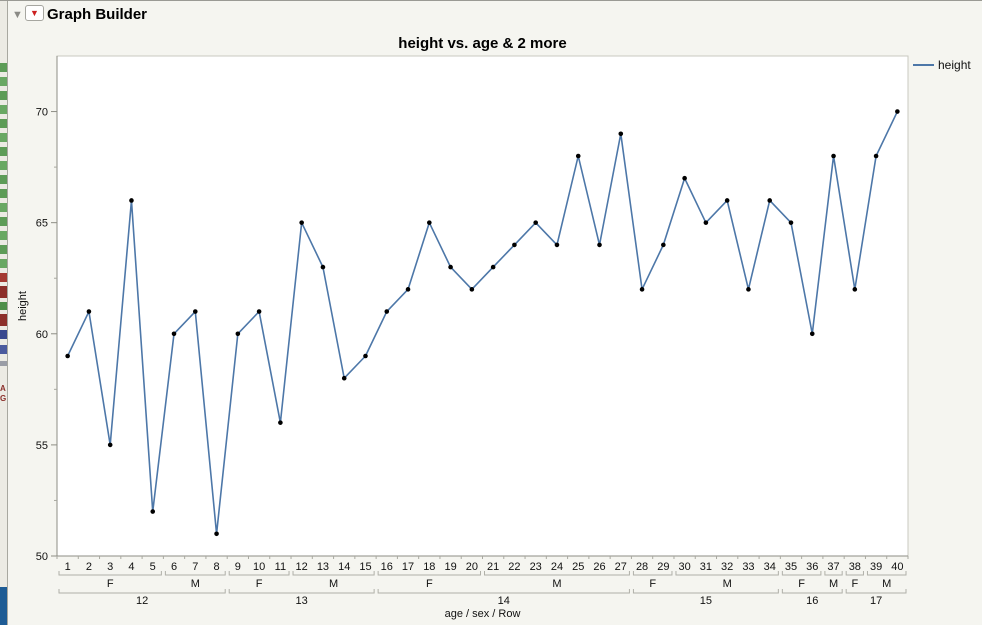 Image resolution: width=982 pixels, height=625 pixels. I want to click on row-label: 4, so click(131, 567).